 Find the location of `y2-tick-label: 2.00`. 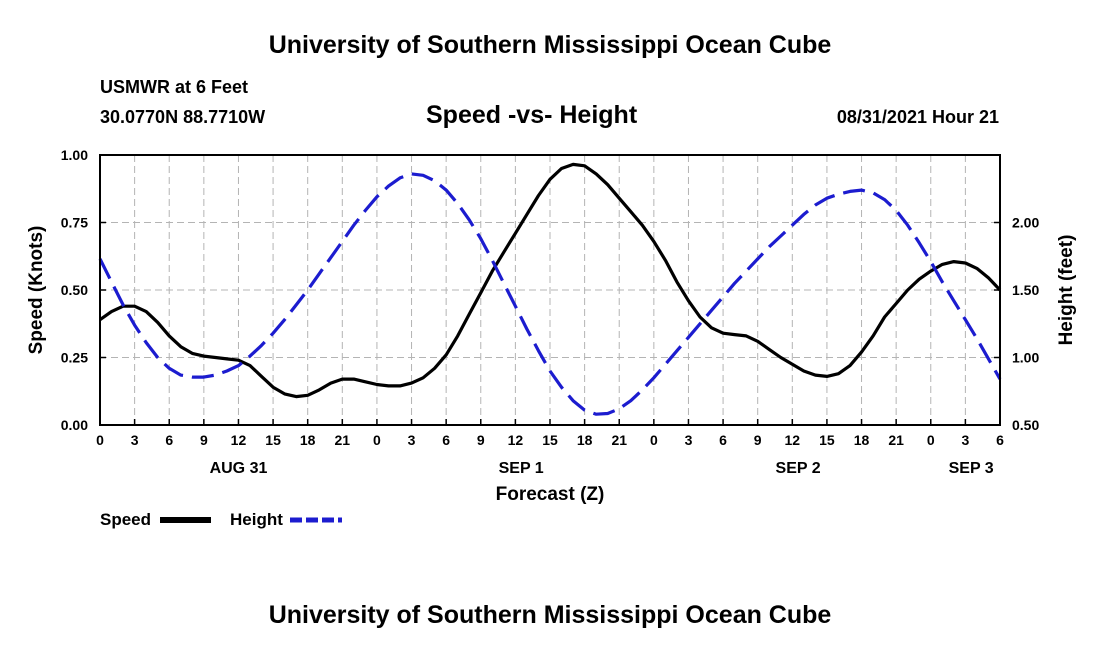

y2-tick-label: 2.00 is located at coordinates (1025, 223).